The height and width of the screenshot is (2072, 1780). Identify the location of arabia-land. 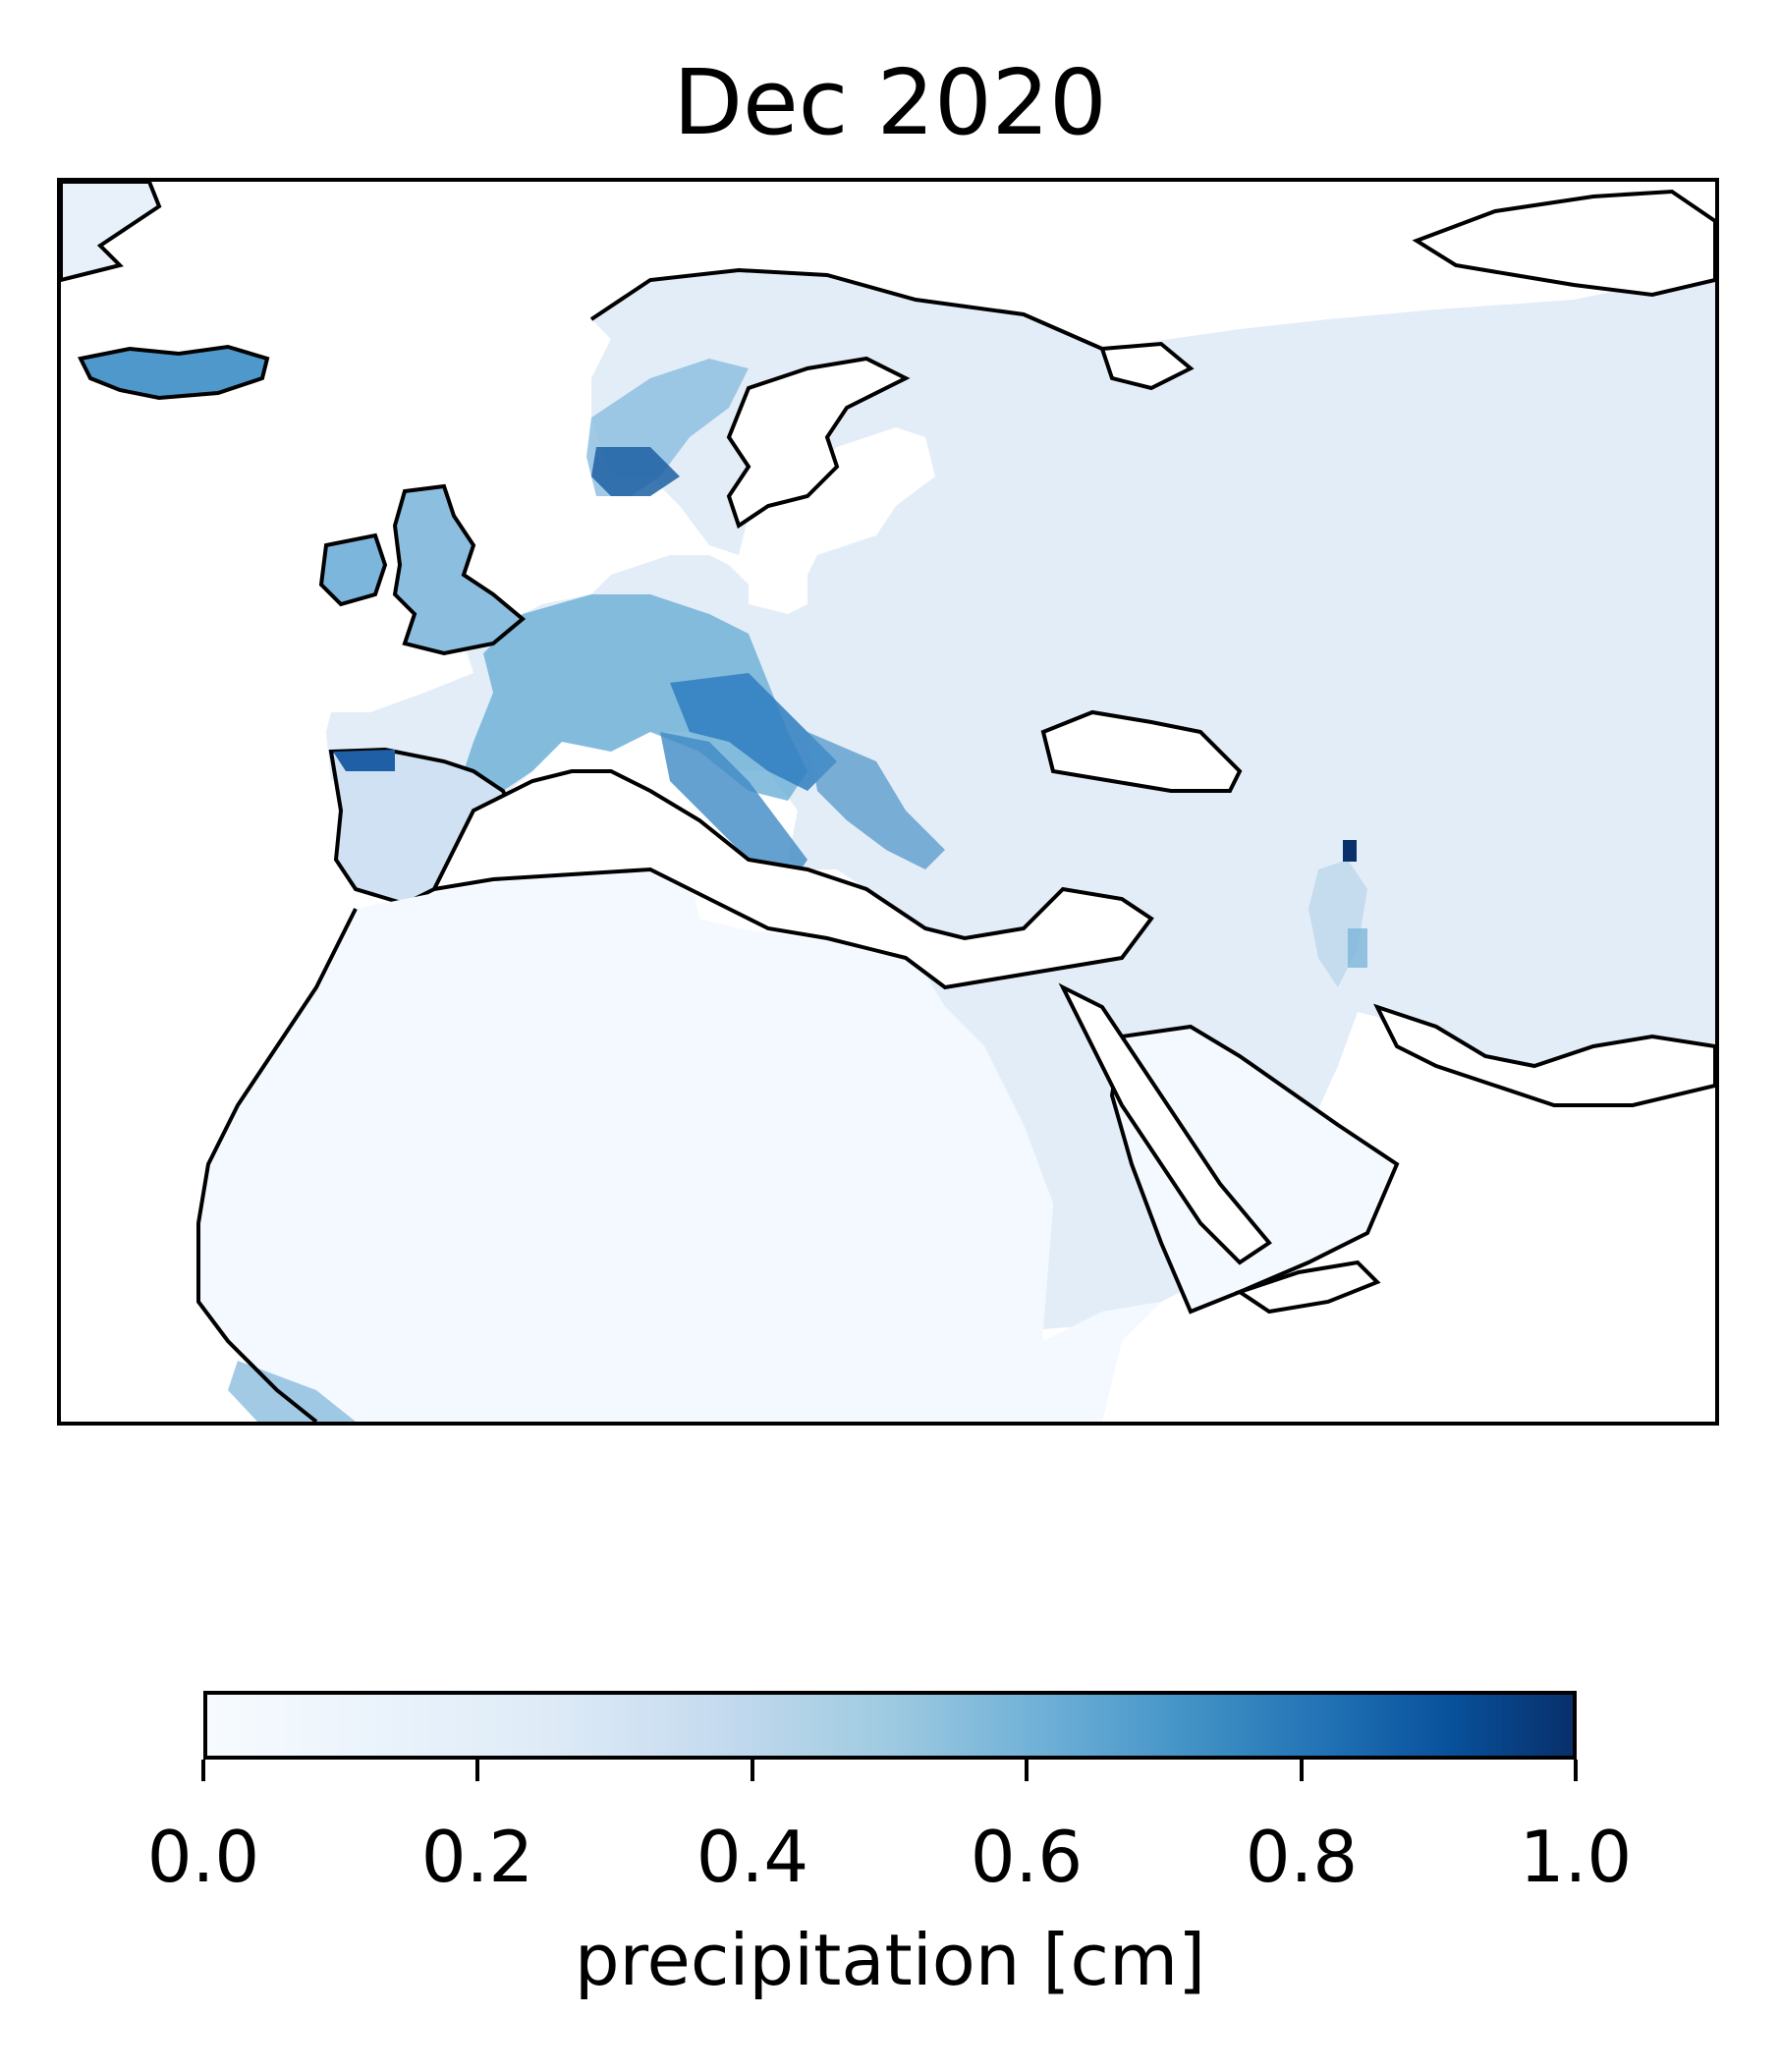
(1254, 1169).